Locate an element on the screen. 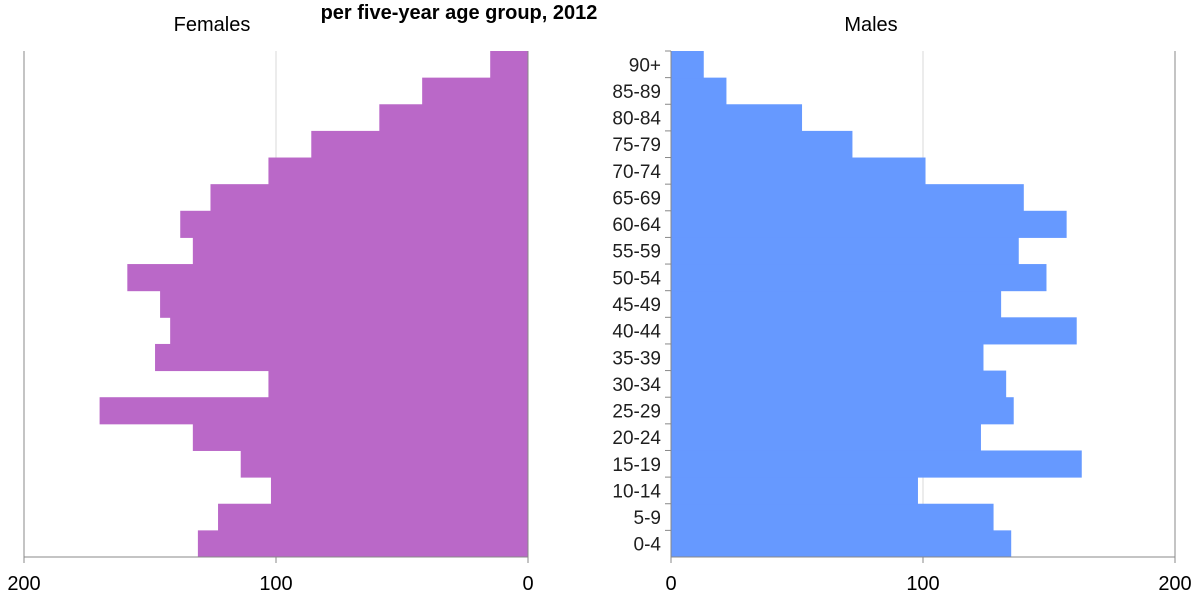 The height and width of the screenshot is (592, 1199). age-group-label: 60-64 is located at coordinates (636, 225).